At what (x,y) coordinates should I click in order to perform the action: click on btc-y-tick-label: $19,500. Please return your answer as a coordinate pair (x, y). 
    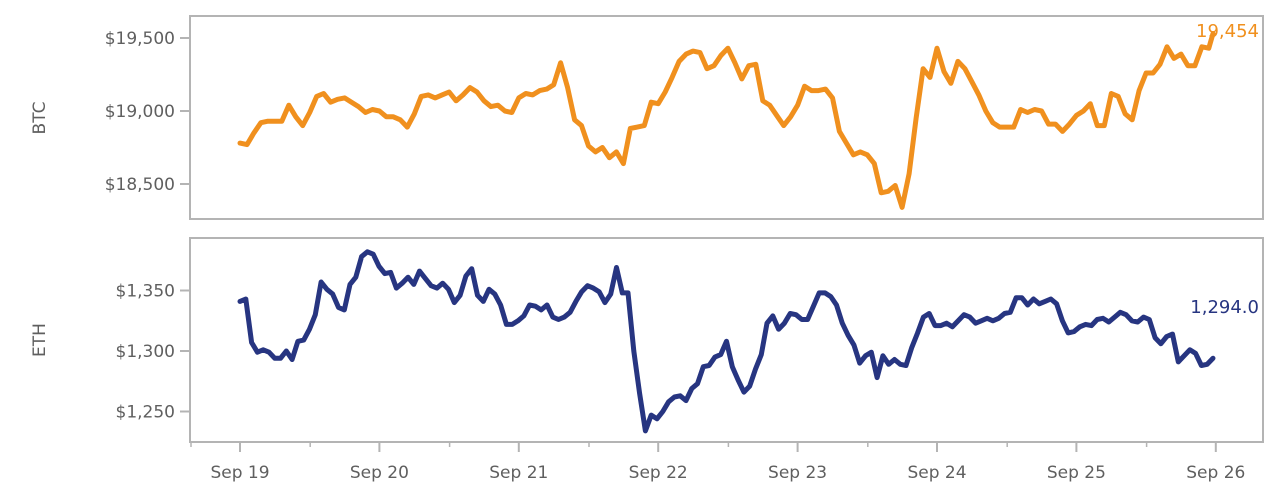
    Looking at the image, I should click on (140, 39).